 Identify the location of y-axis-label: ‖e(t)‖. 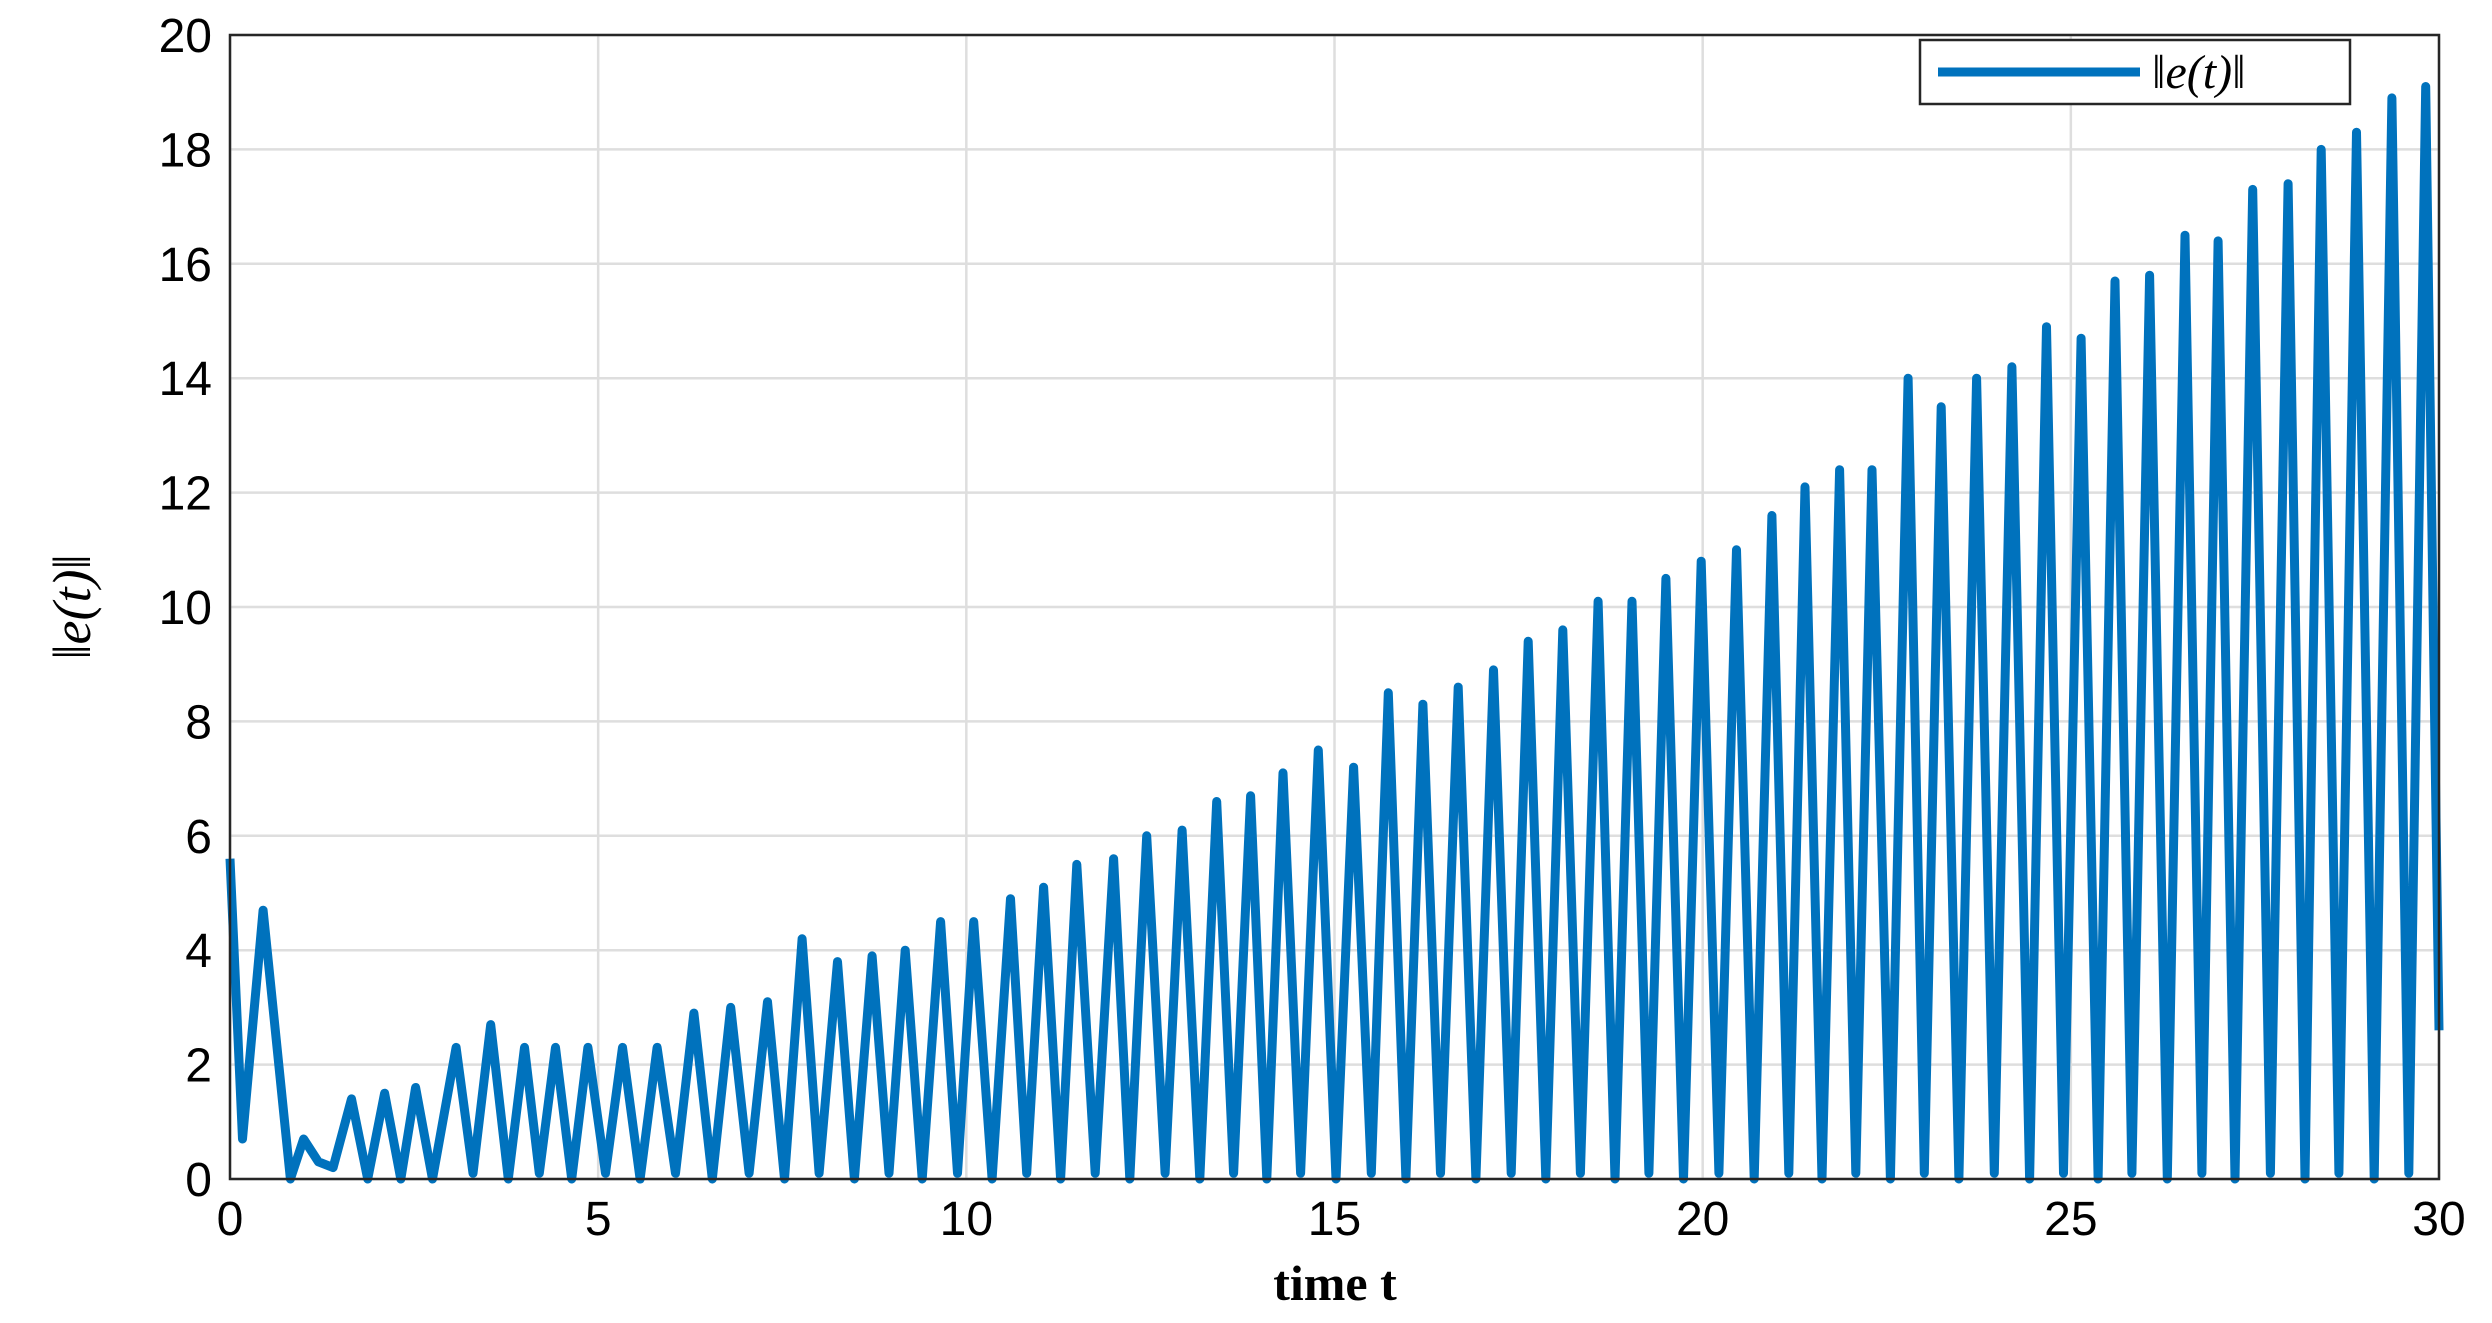
(72, 606).